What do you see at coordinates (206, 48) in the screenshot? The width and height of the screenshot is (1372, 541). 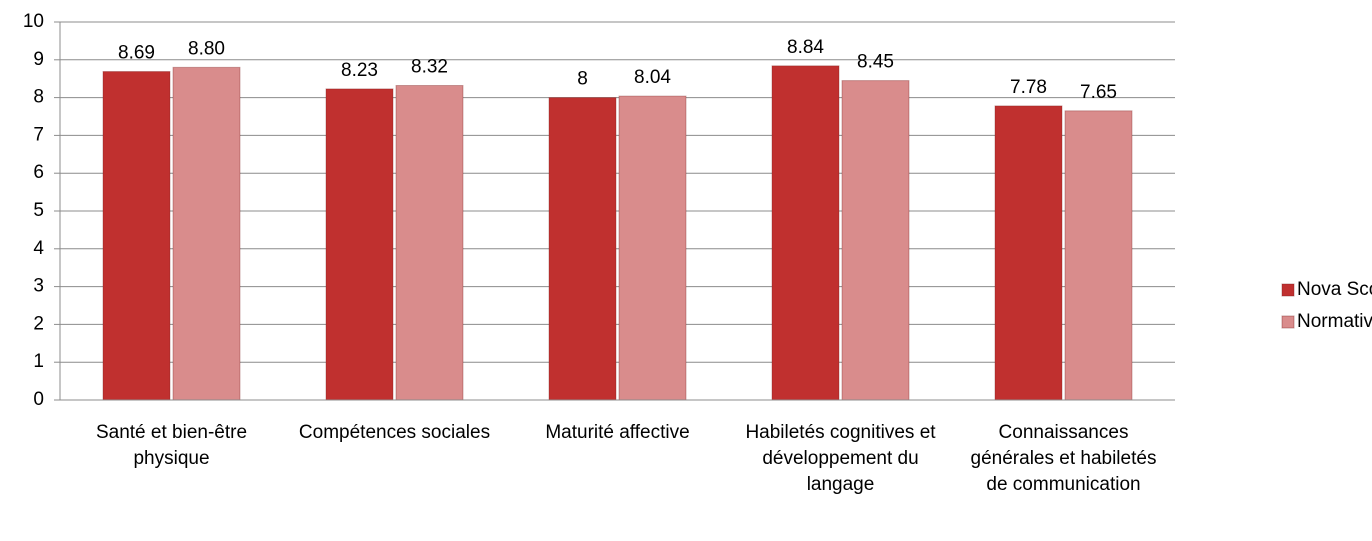 I see `value-label: 8.80` at bounding box center [206, 48].